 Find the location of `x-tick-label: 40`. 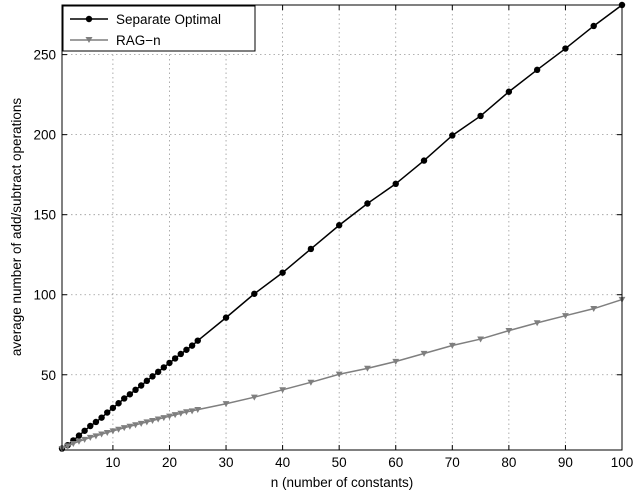

x-tick-label: 40 is located at coordinates (282, 462).